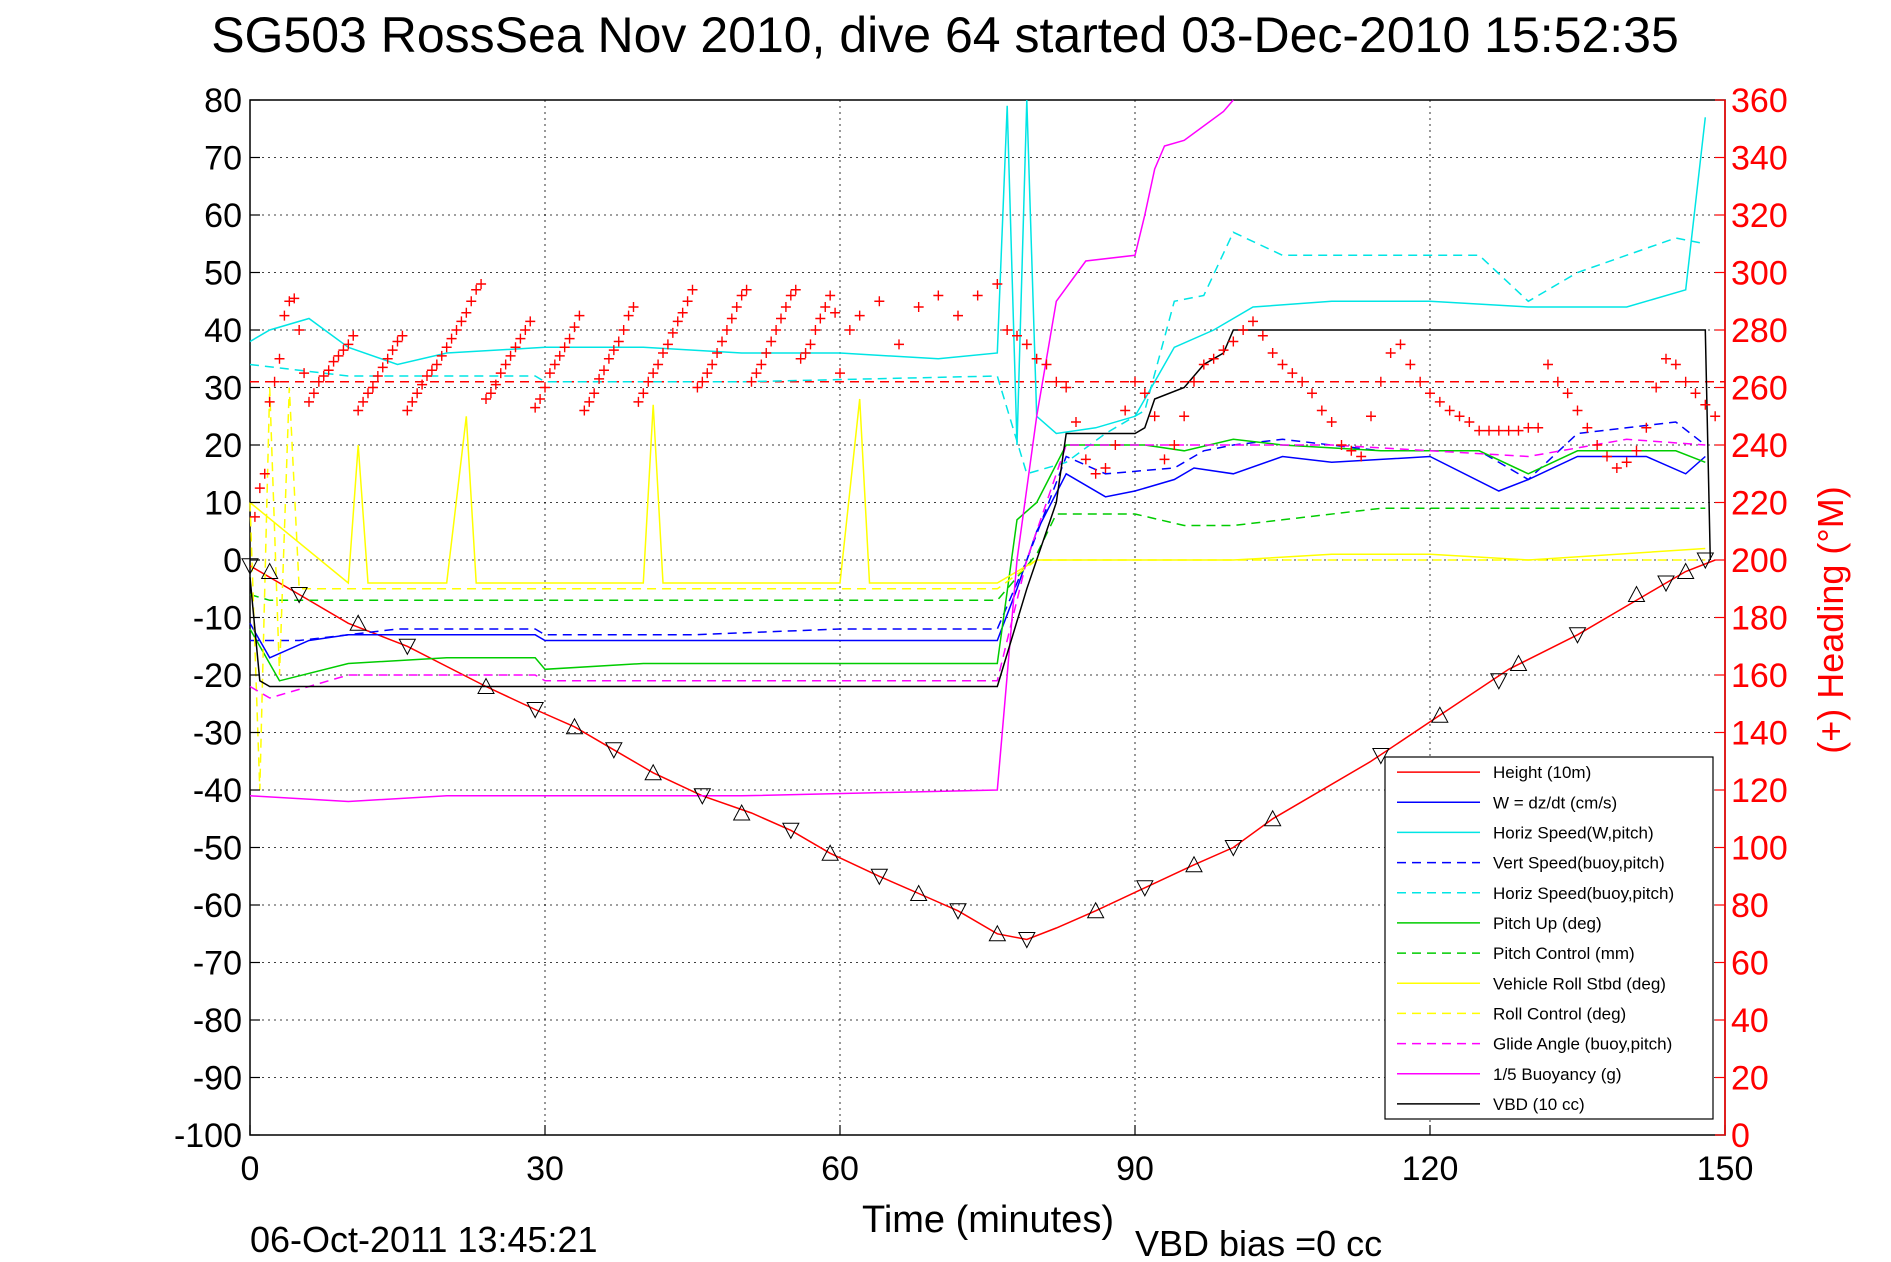 This screenshot has width=1891, height=1262. What do you see at coordinates (217, 676) in the screenshot?
I see `y-tick-label: -20` at bounding box center [217, 676].